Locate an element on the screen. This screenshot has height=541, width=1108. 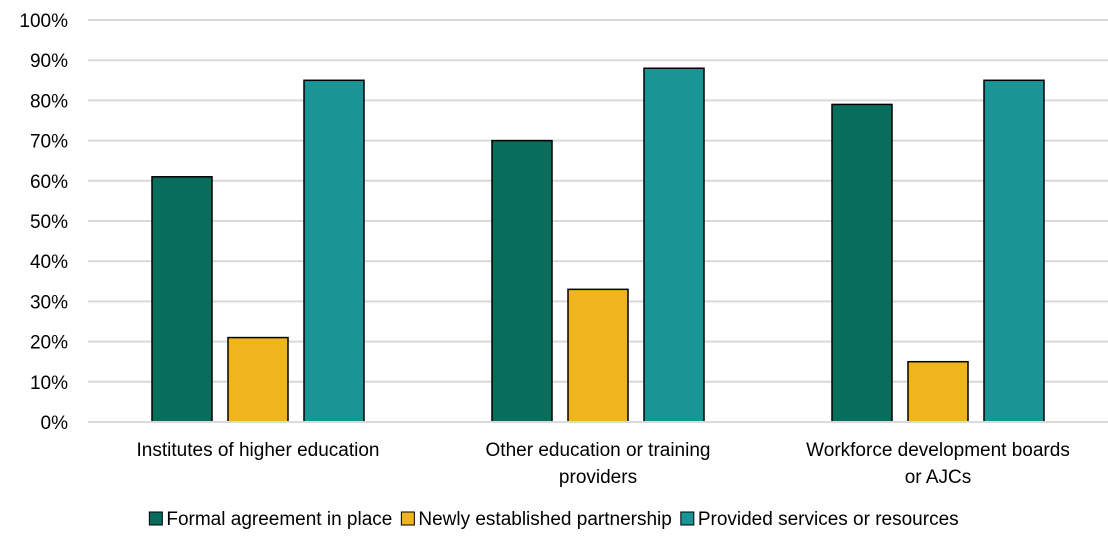
x-category-label: Institutes of higher education is located at coordinates (258, 450).